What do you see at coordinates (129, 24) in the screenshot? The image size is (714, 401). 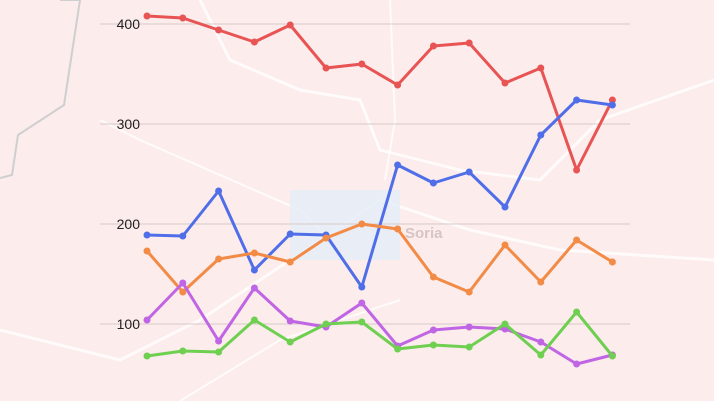 I see `y-tick-label: 400` at bounding box center [129, 24].